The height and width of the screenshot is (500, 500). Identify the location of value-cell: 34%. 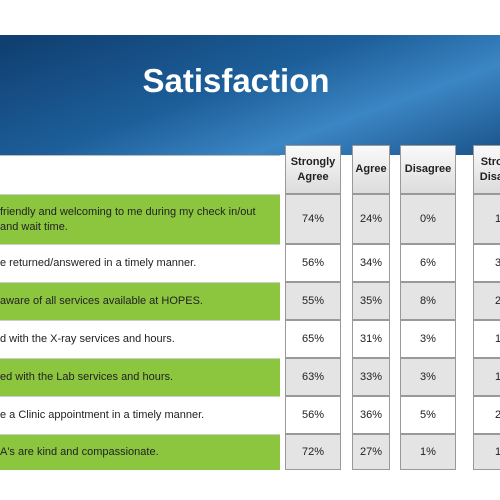
(371, 263).